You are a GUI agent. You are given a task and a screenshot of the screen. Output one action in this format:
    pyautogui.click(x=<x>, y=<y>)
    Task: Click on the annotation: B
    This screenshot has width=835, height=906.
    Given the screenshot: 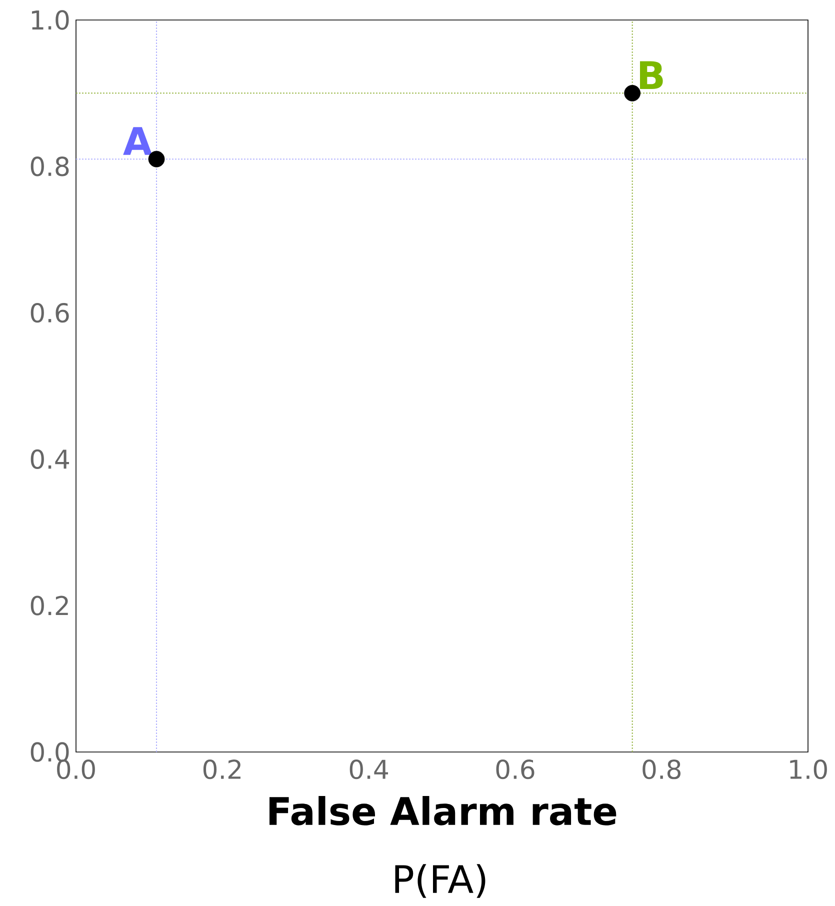 What is the action you would take?
    pyautogui.click(x=651, y=75)
    